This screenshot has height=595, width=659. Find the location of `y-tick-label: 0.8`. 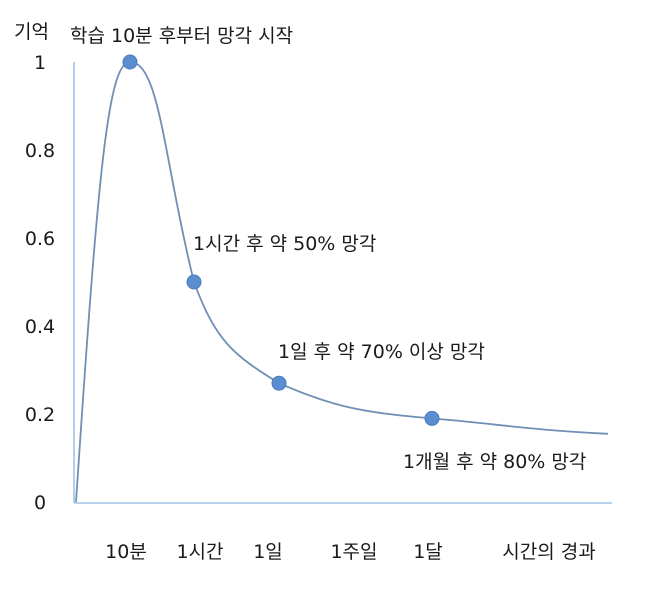

y-tick-label: 0.8 is located at coordinates (40, 151).